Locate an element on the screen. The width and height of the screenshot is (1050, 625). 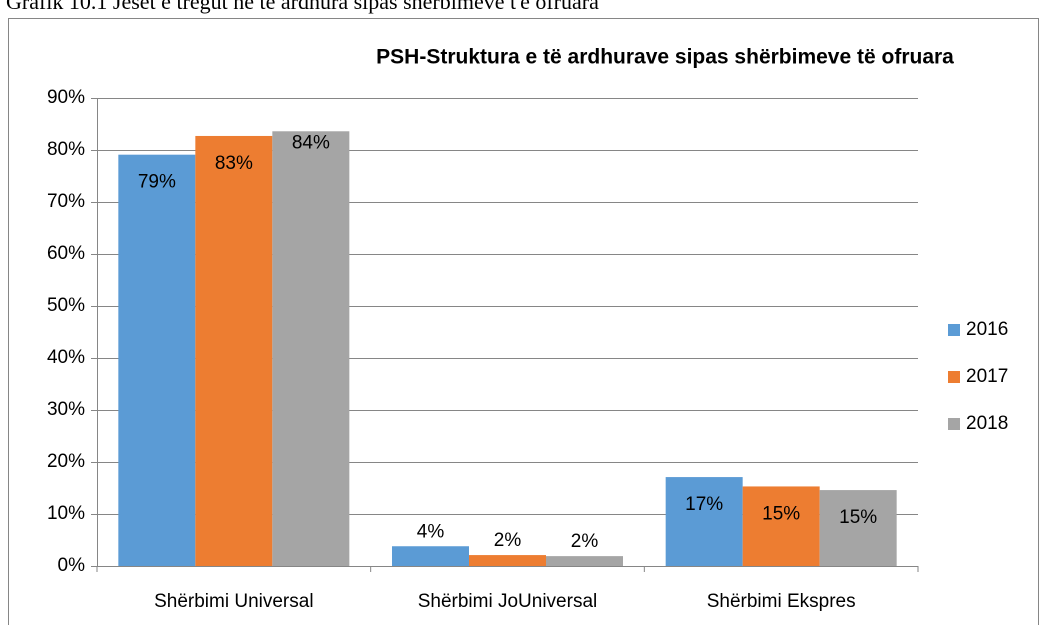
y-tick-label: 70% is located at coordinates (66, 201).